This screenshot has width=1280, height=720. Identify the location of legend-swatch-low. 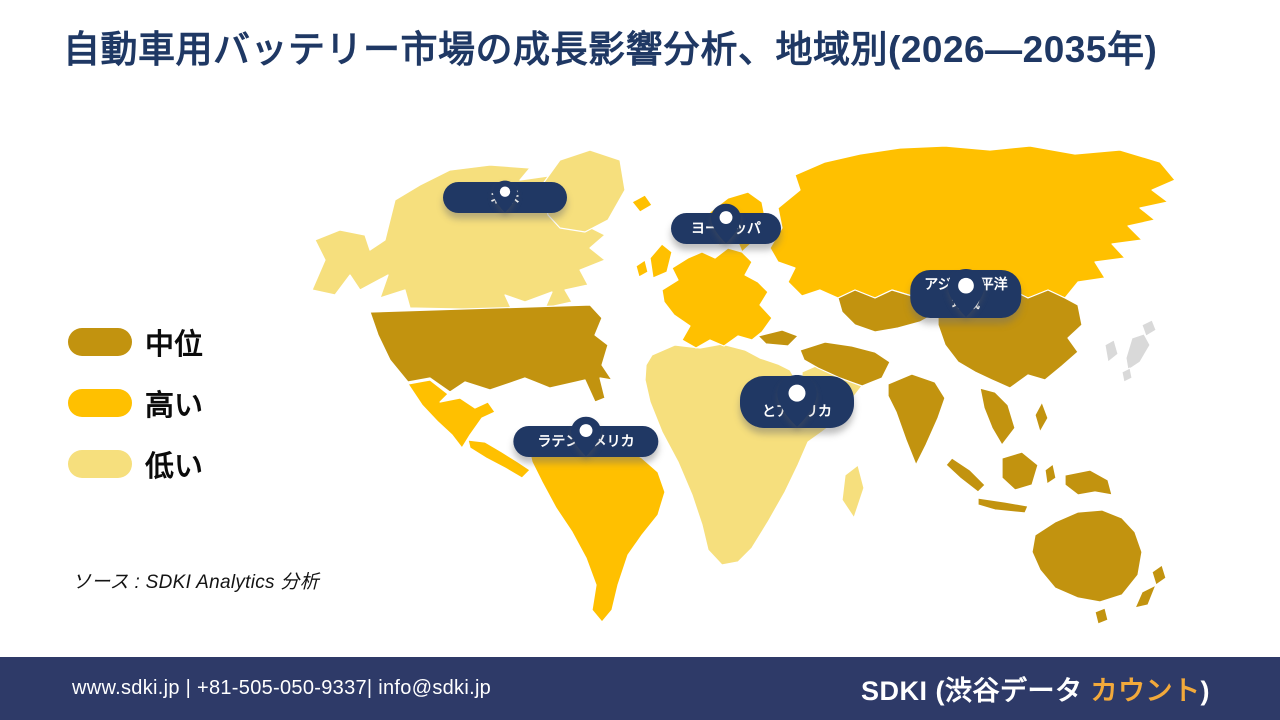
(100, 464).